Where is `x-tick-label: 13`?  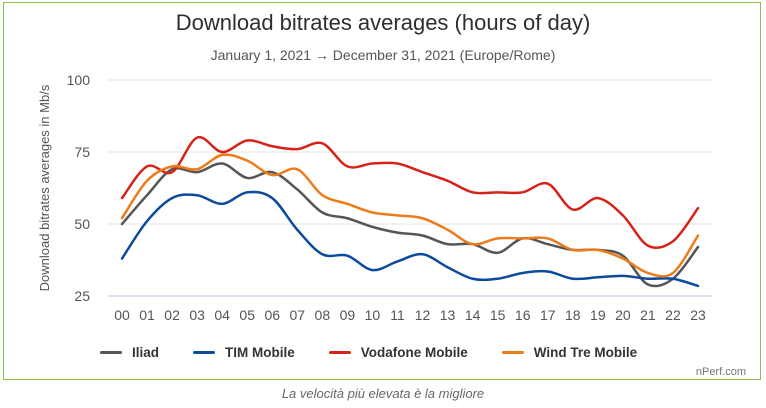 x-tick-label: 13 is located at coordinates (448, 315).